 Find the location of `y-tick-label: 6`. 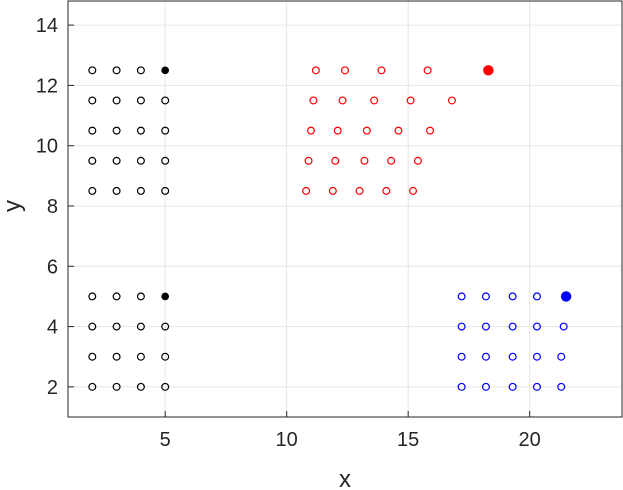

y-tick-label: 6 is located at coordinates (52, 267).